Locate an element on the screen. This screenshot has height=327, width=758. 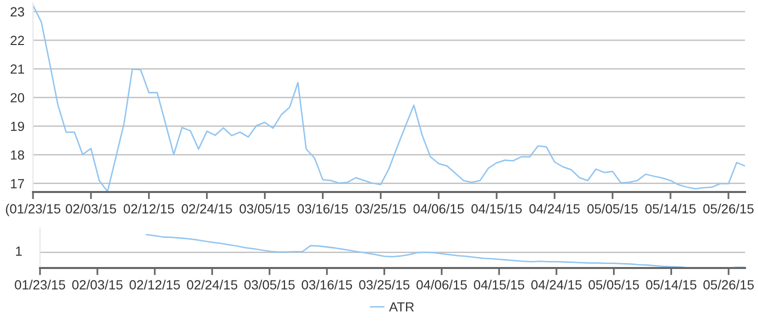
x-tick-label: (01/23/15 is located at coordinates (33, 210).